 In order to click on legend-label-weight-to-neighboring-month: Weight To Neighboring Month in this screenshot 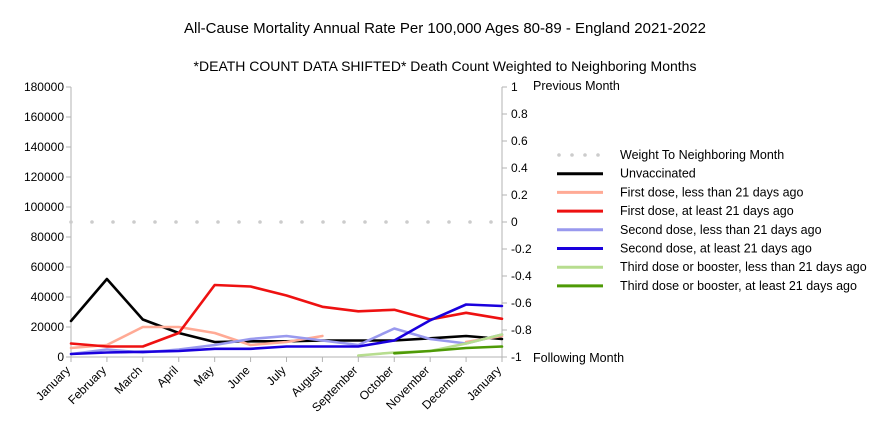, I will do `click(702, 155)`.